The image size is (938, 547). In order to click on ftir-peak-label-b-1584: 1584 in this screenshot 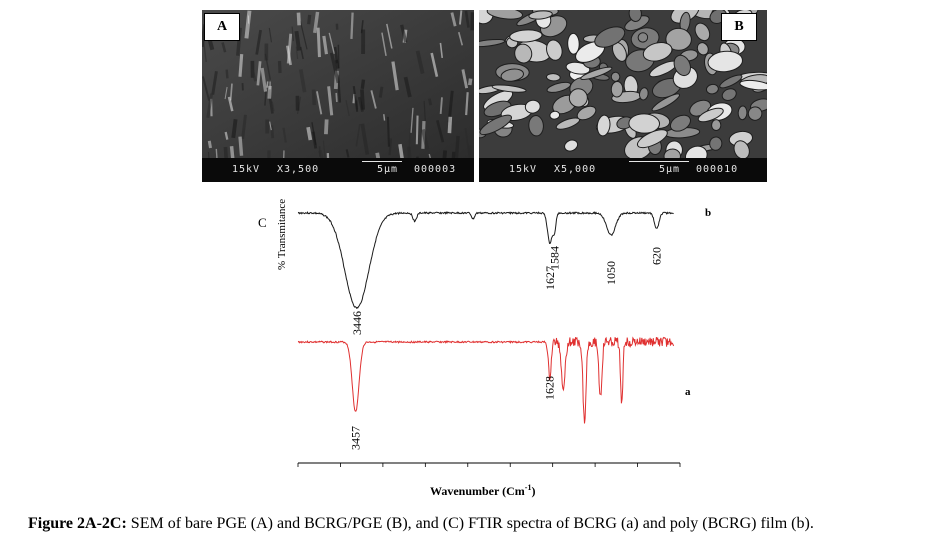, I will do `click(554, 258)`.